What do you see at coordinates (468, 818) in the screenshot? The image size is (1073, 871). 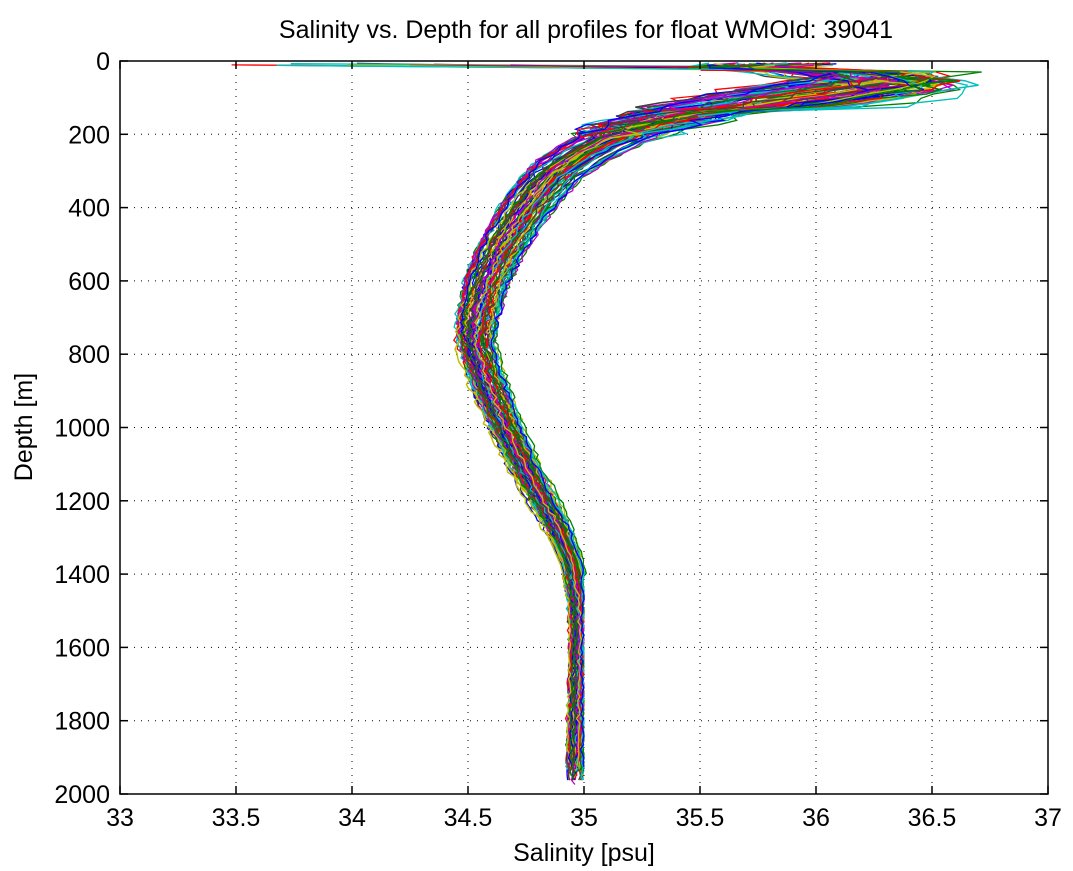 I see `x-tick-label: 34.5` at bounding box center [468, 818].